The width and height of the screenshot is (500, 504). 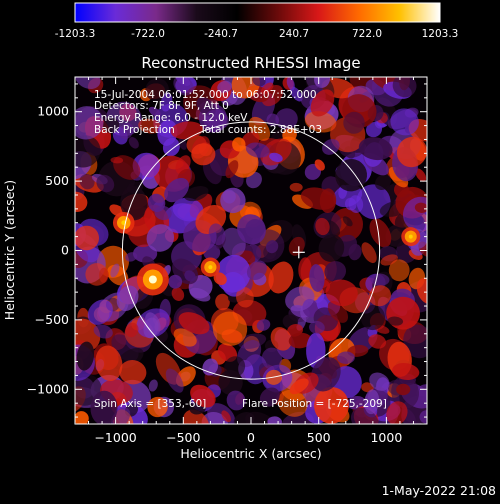 What do you see at coordinates (250, 63) in the screenshot?
I see `chart-title: Reconstructed RHESSI Image` at bounding box center [250, 63].